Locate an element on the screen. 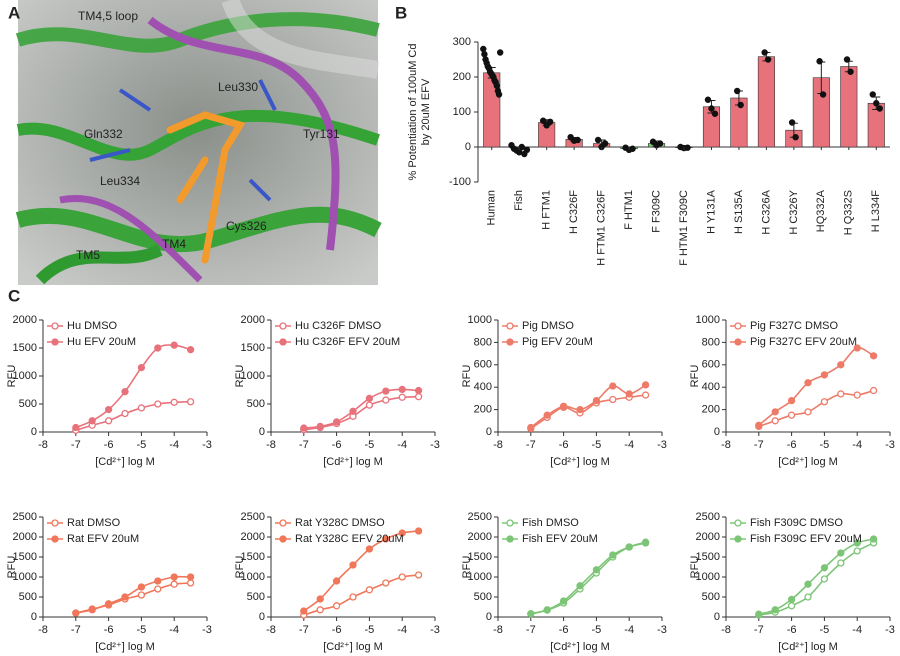  x-axis-label: [Cd²⁺] log M is located at coordinates (580, 462).